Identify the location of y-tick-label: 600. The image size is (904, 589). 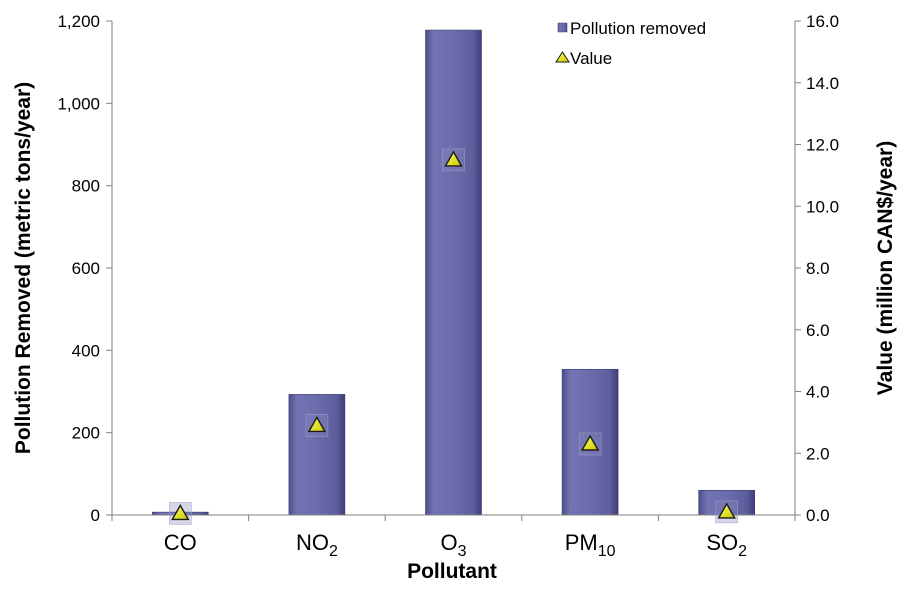
(86, 268).